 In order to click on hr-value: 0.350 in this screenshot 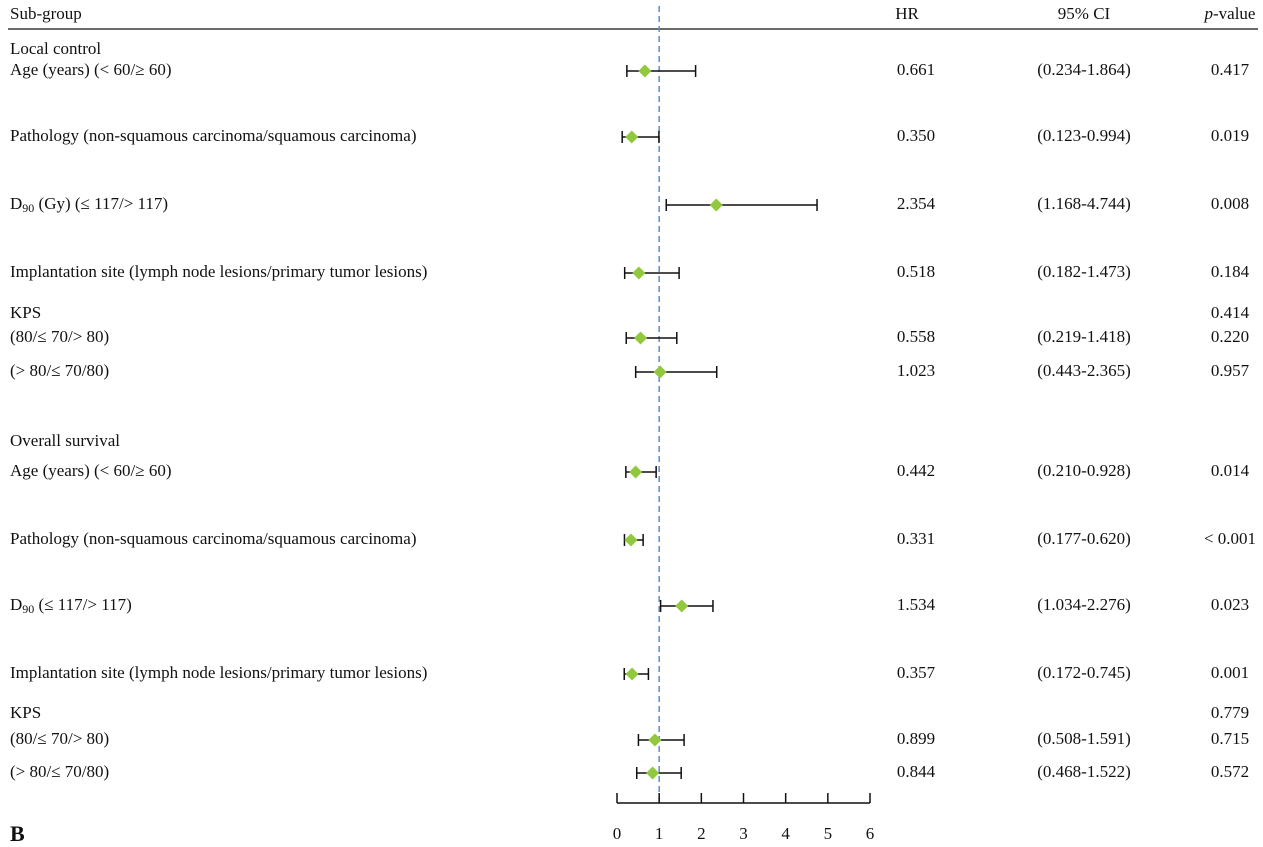, I will do `click(916, 135)`.